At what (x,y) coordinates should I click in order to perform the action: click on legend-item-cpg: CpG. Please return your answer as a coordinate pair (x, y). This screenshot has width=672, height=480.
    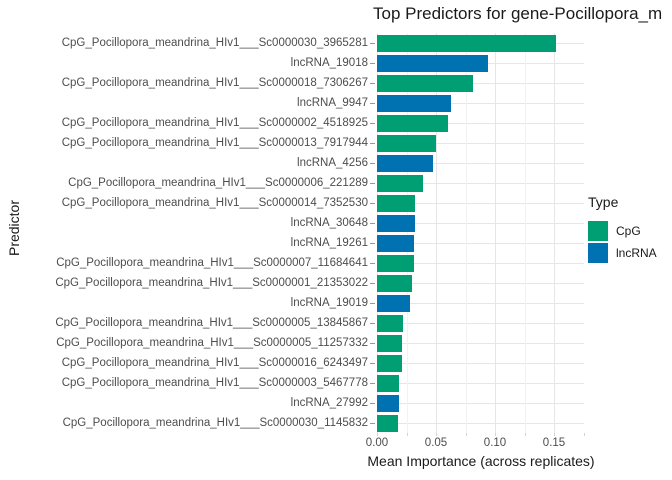
    Looking at the image, I should click on (622, 231).